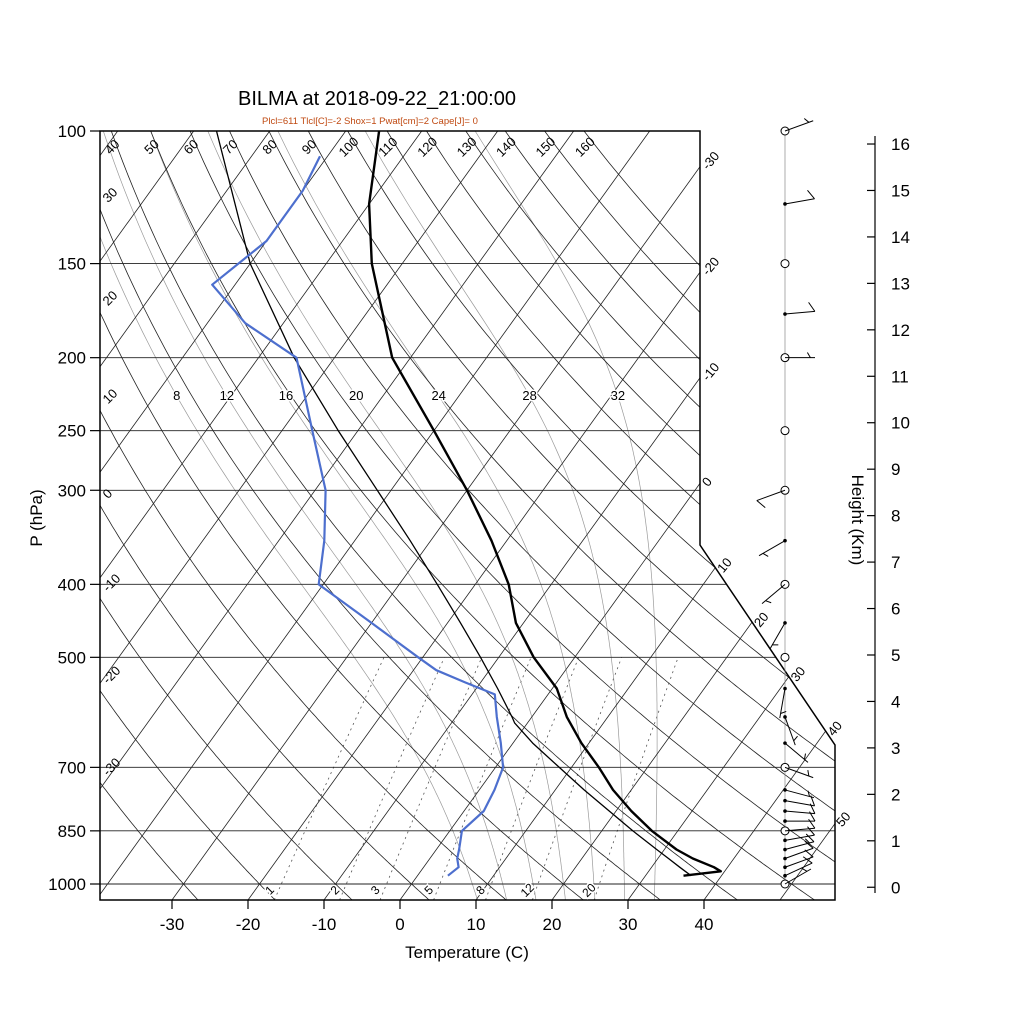  What do you see at coordinates (895, 655) in the screenshot?
I see `grid-label: 5` at bounding box center [895, 655].